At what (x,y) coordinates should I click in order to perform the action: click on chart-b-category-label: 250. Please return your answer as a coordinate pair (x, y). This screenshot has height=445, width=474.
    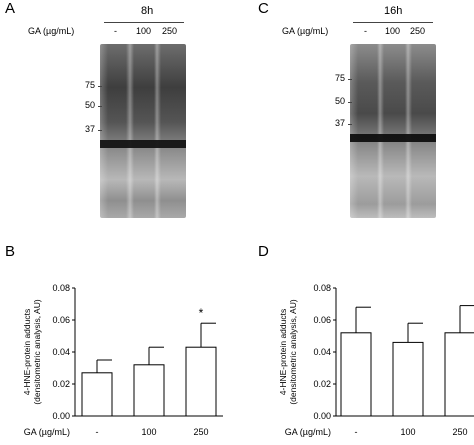
    Looking at the image, I should click on (200, 432).